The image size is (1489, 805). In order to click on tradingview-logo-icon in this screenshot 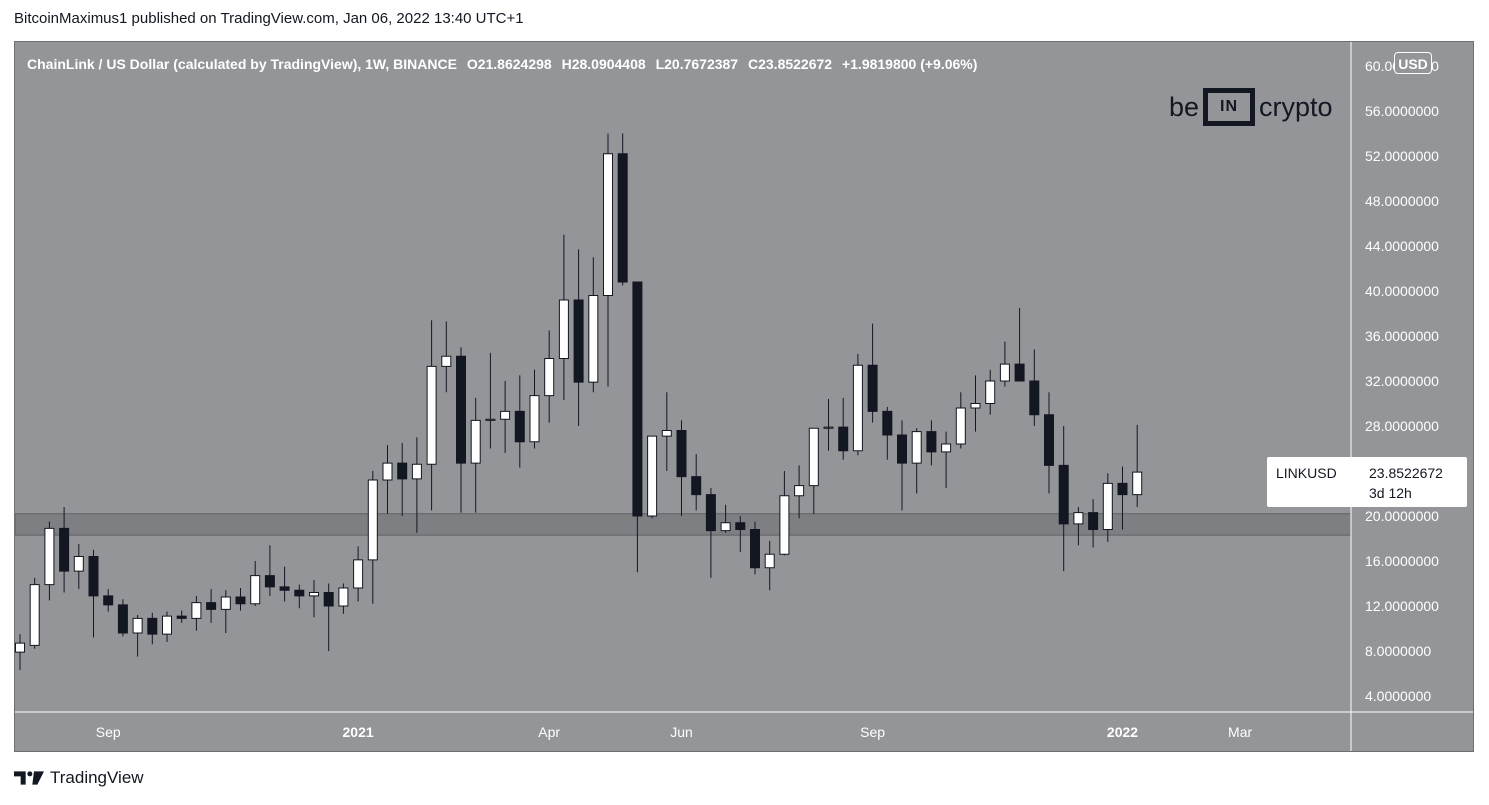, I will do `click(29, 778)`.